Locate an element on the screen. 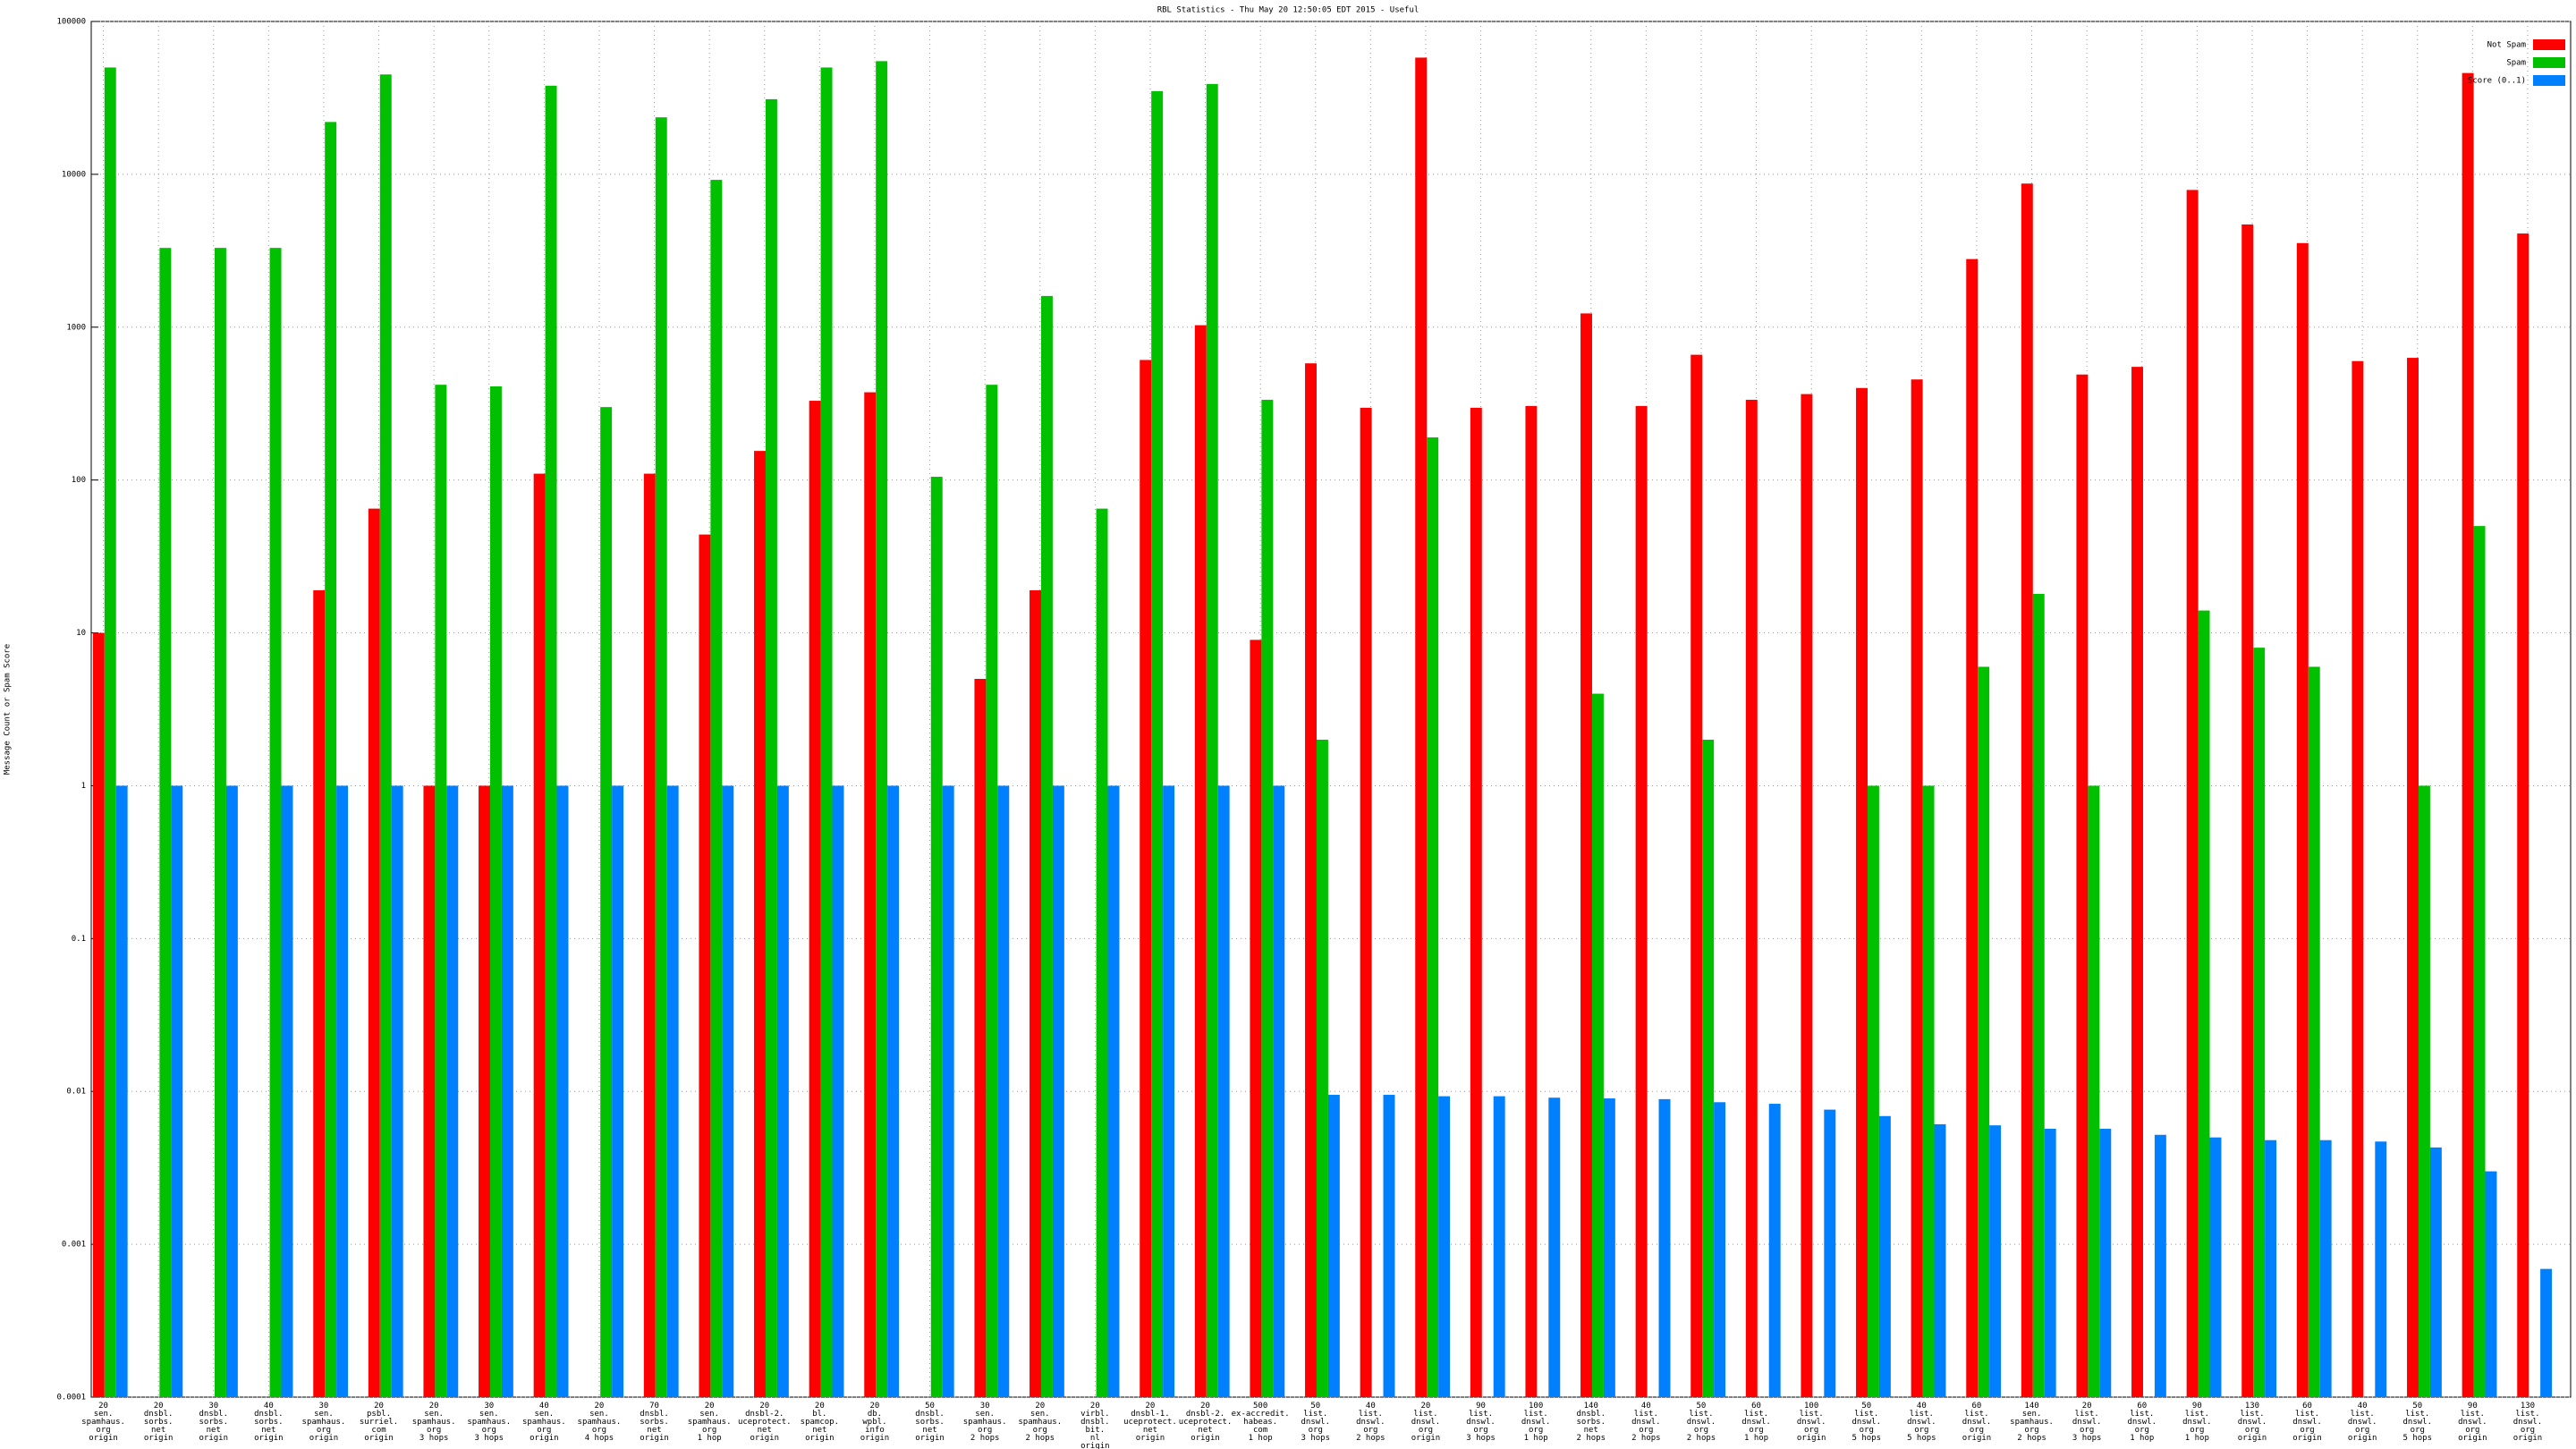 Image resolution: width=2576 pixels, height=1449 pixels. y-tick-label: 100000 is located at coordinates (71, 22).